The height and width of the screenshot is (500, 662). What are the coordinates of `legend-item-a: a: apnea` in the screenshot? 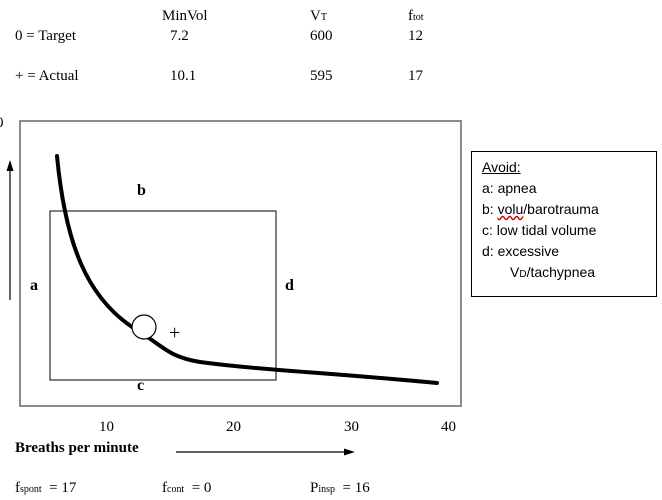 It's located at (509, 188).